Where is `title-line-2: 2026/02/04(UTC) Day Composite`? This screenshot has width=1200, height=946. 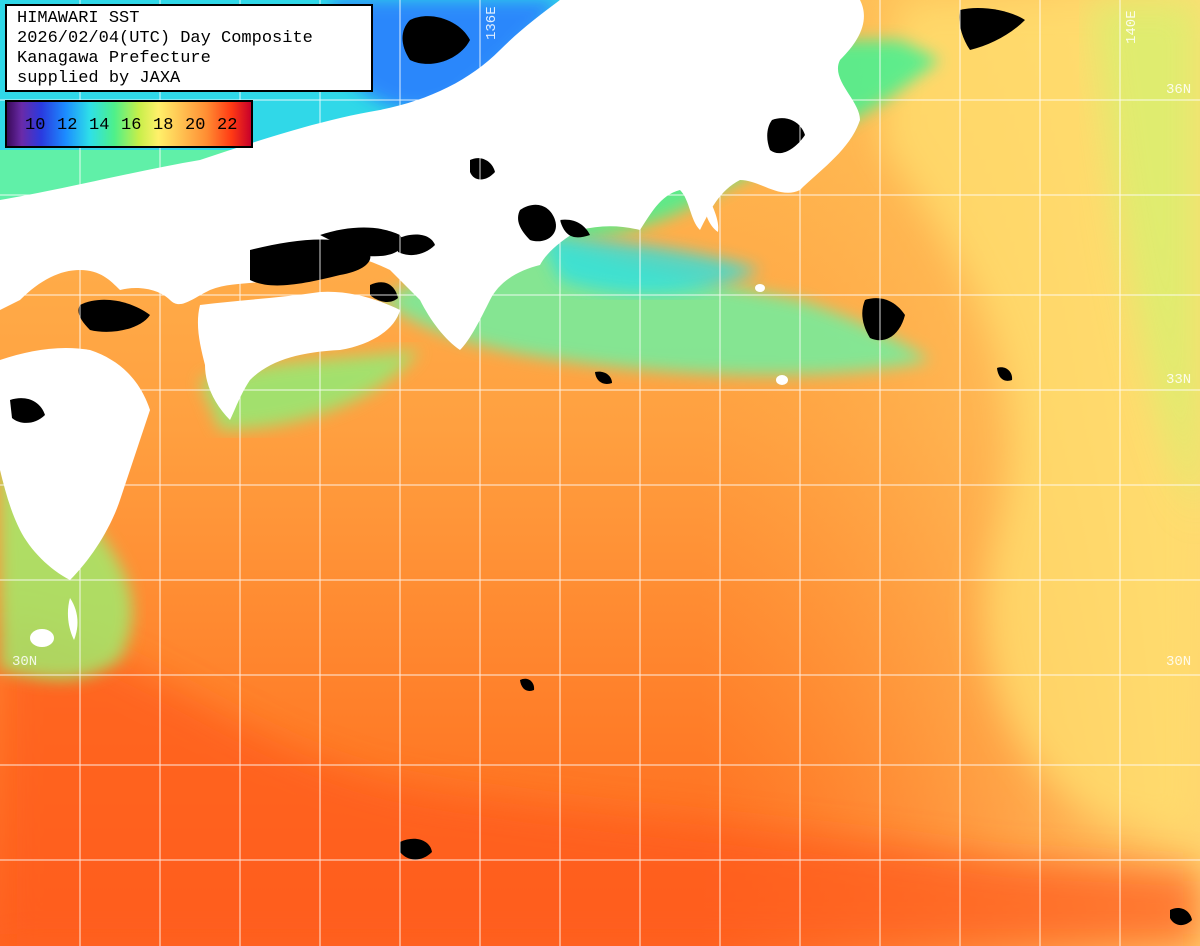 title-line-2: 2026/02/04(UTC) Day Composite is located at coordinates (165, 38).